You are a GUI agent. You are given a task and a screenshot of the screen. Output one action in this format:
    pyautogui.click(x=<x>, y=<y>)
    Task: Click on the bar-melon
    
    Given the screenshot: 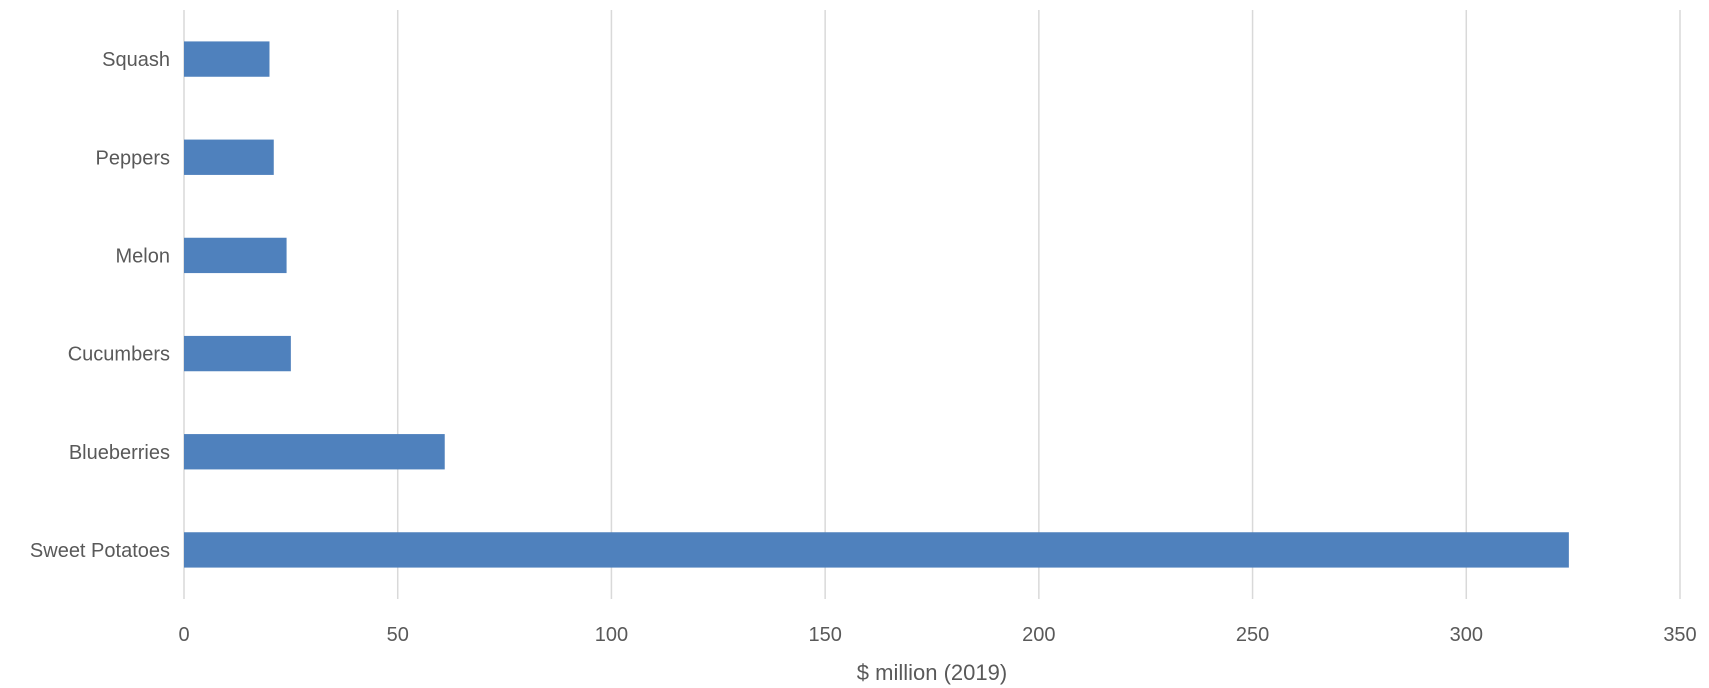 What is the action you would take?
    pyautogui.click(x=235, y=255)
    